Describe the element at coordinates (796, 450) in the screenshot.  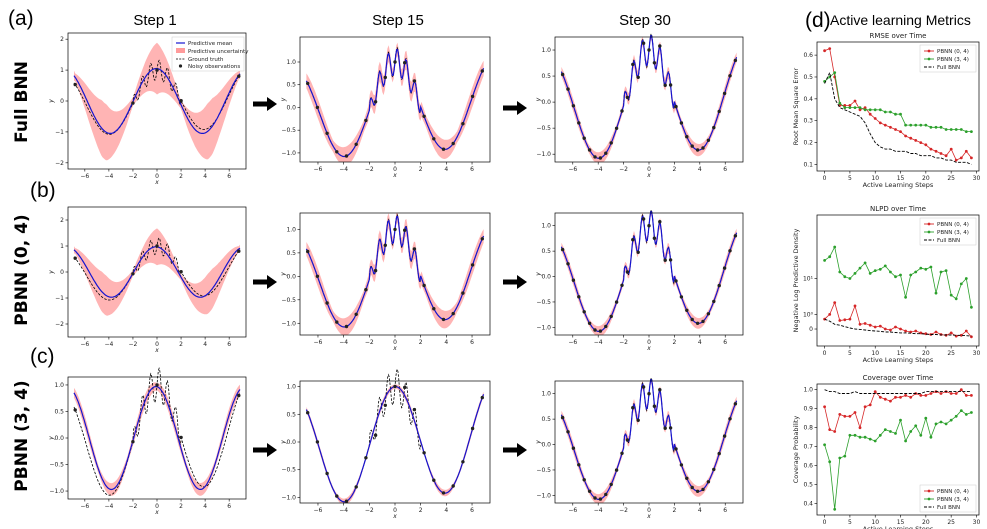
I see `y-axis-label: Coverage Probability` at that location.